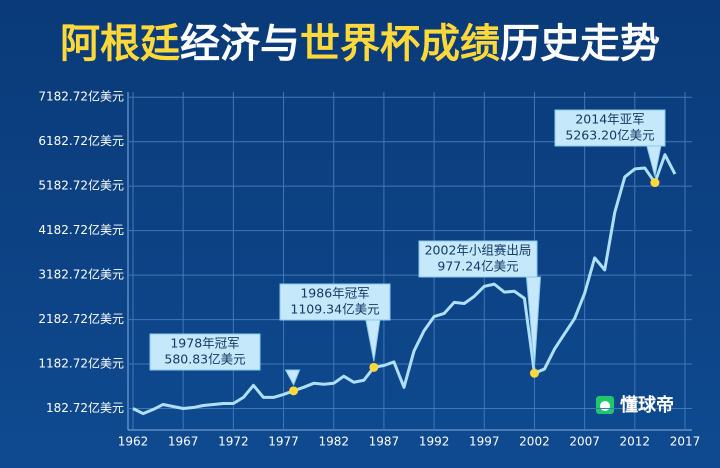 The image size is (720, 468). What do you see at coordinates (333, 442) in the screenshot?
I see `x-tick-label: 1982` at bounding box center [333, 442].